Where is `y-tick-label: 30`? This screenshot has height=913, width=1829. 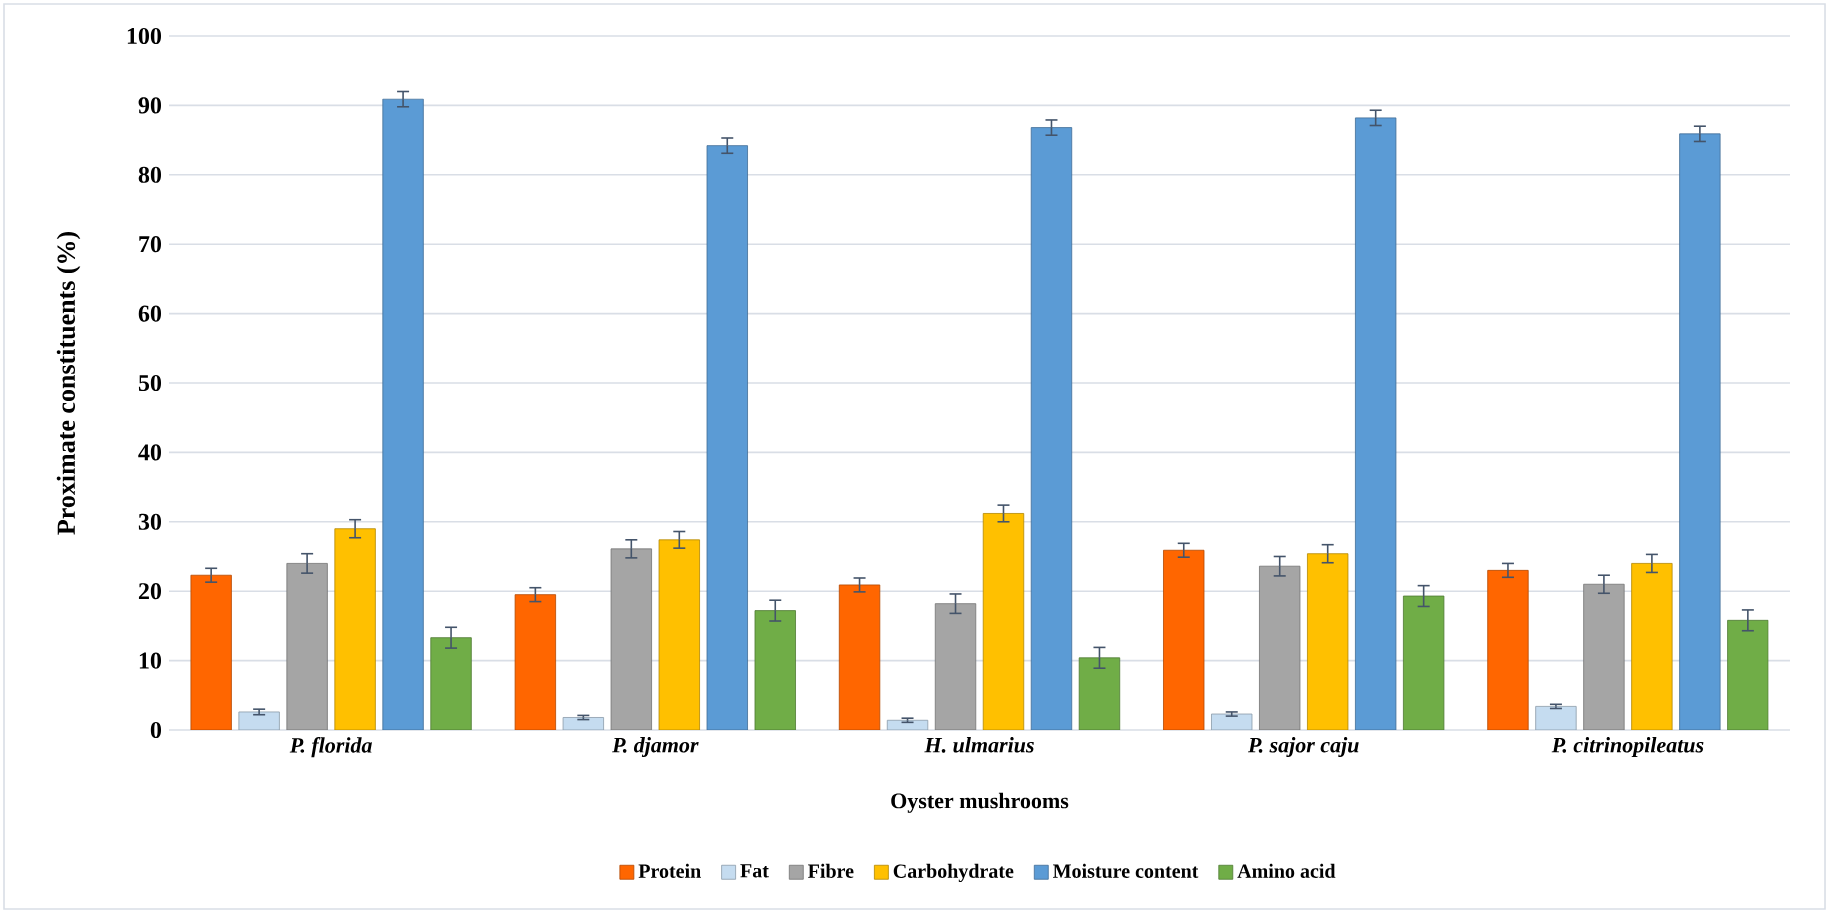
y-tick-label: 30 is located at coordinates (150, 521).